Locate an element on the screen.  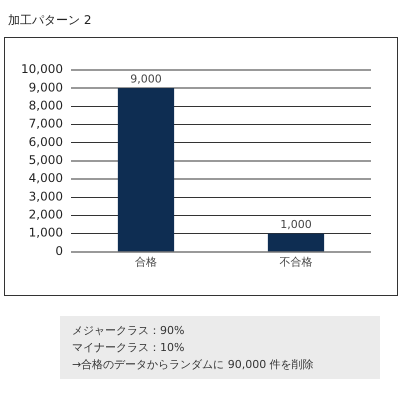
text: マイナークラス：10% is located at coordinates (129, 348).